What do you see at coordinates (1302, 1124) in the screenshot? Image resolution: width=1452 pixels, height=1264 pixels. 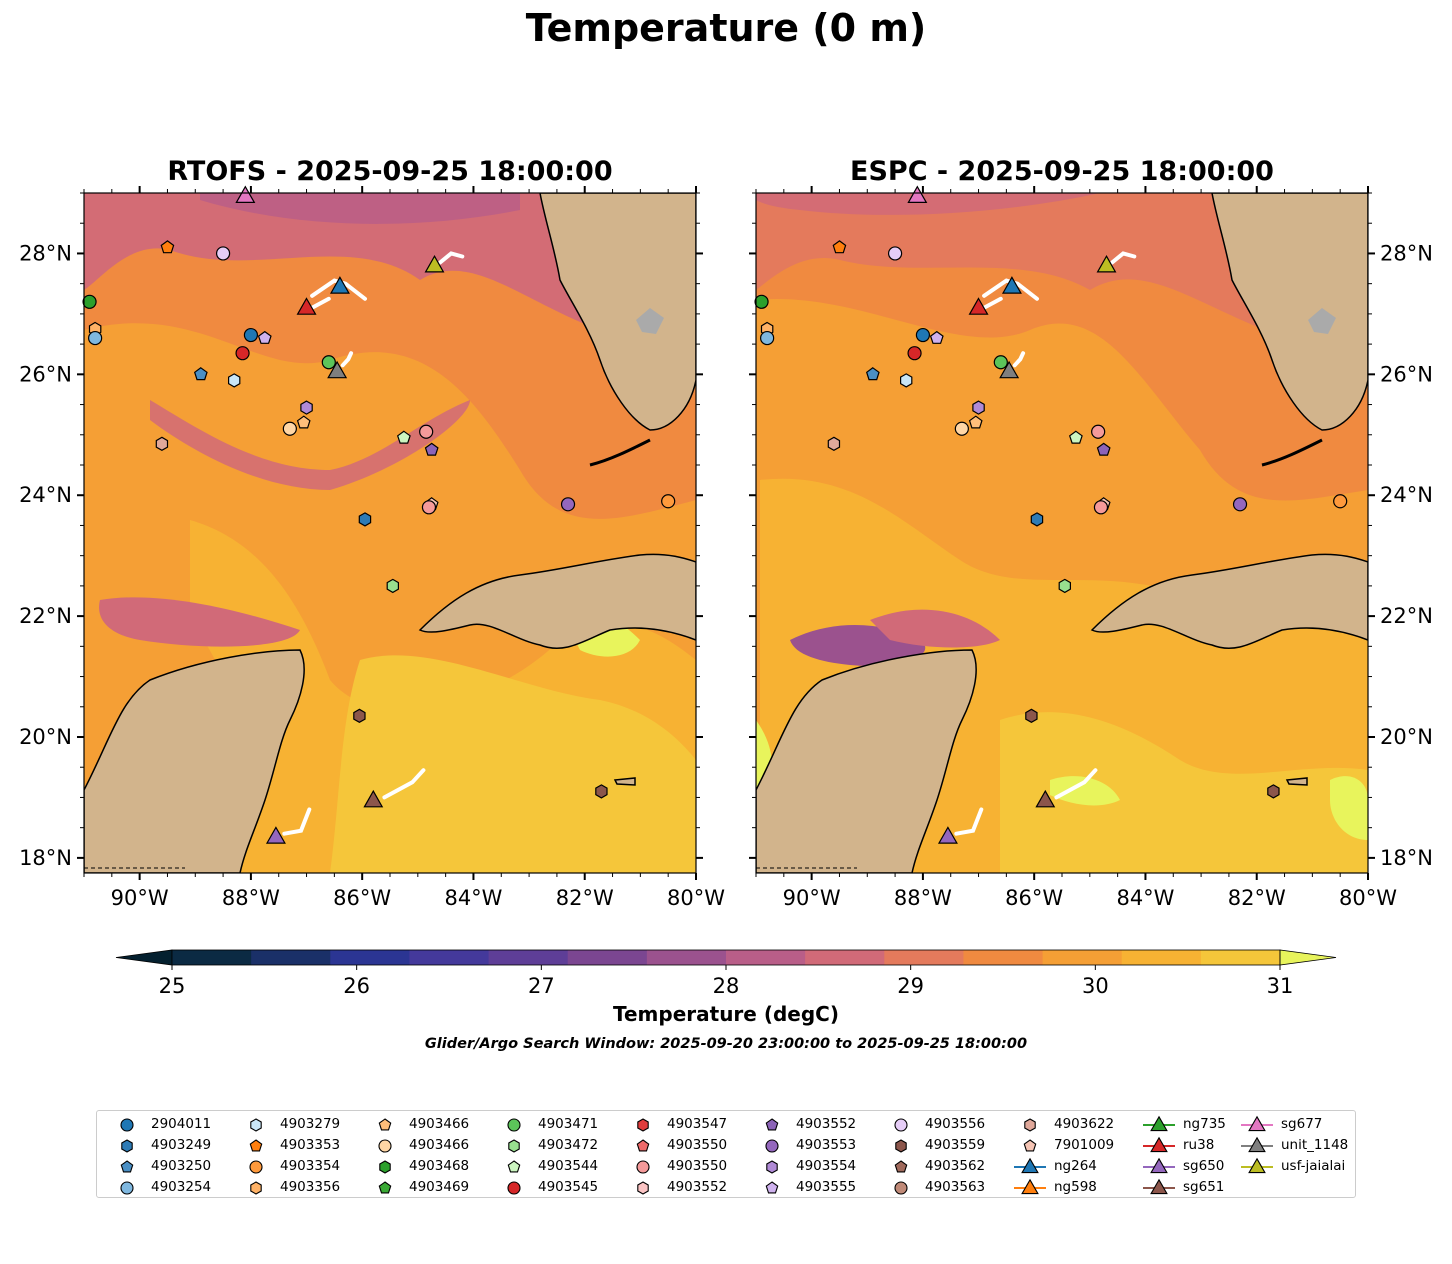 I see `legend-label: sg677` at bounding box center [1302, 1124].